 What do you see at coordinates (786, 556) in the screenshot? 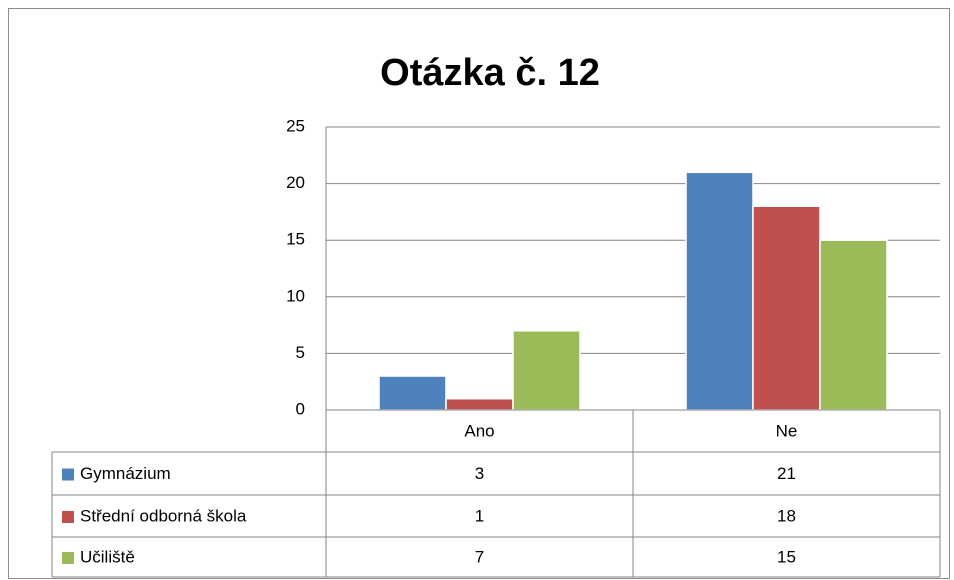
I see `table-value: 15` at bounding box center [786, 556].